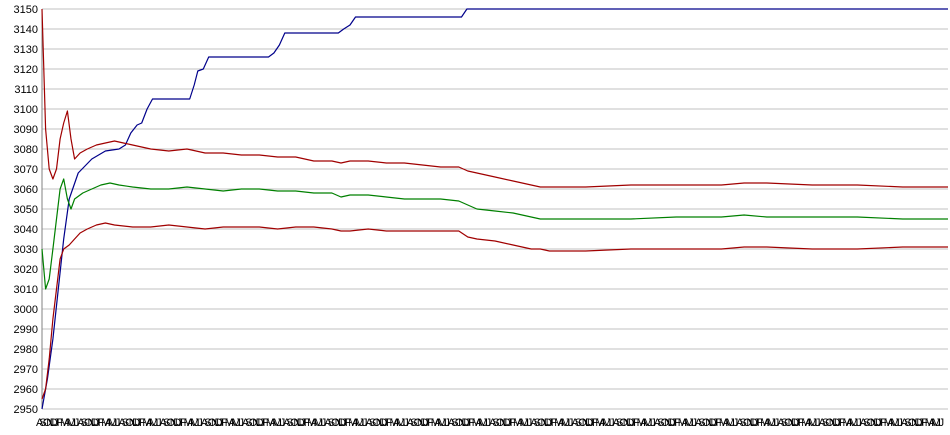  I want to click on y-tick-label: 2950, so click(26, 410).